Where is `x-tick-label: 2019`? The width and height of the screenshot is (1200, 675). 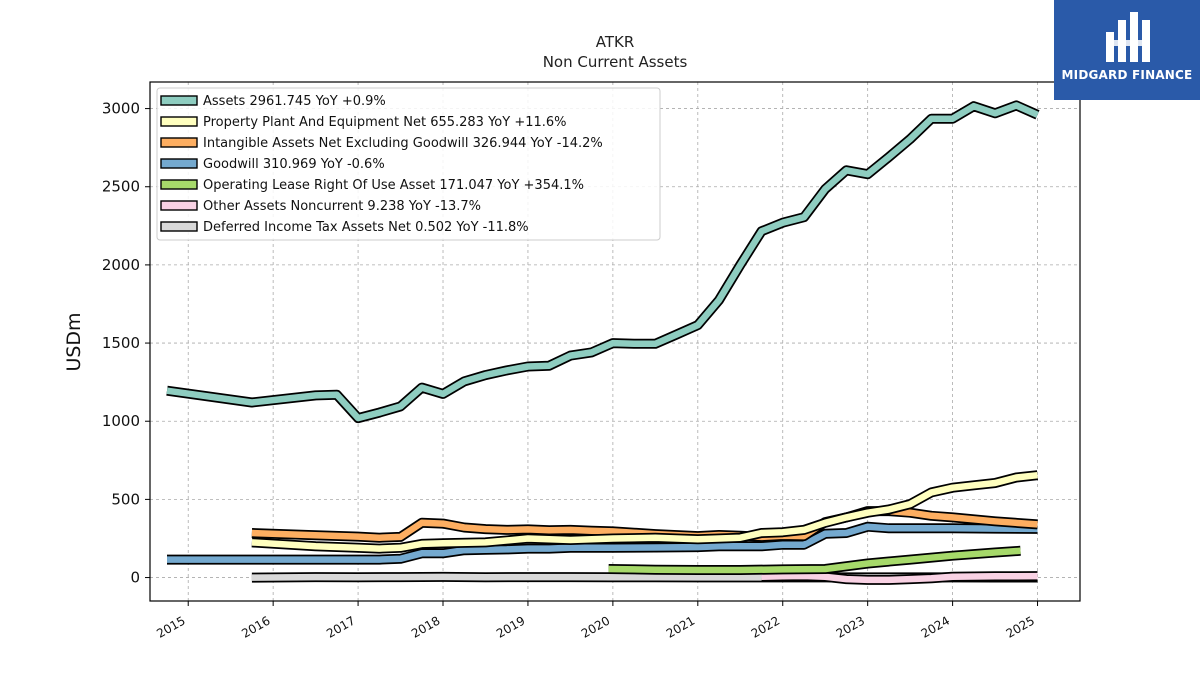
x-tick-label: 2019 is located at coordinates (510, 626).